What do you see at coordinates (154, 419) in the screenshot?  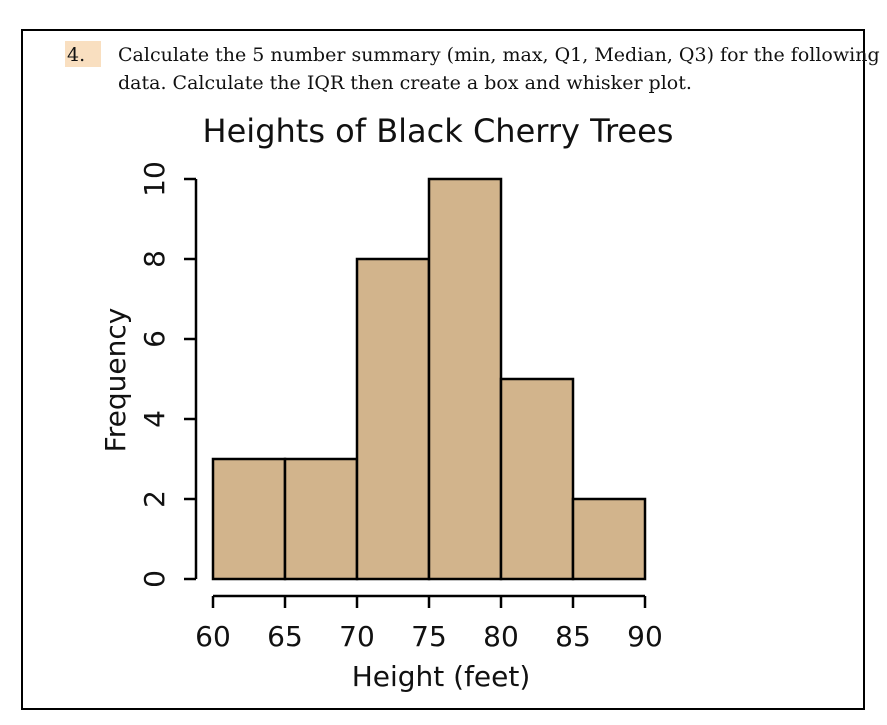 I see `y-tick-label-2: 4` at bounding box center [154, 419].